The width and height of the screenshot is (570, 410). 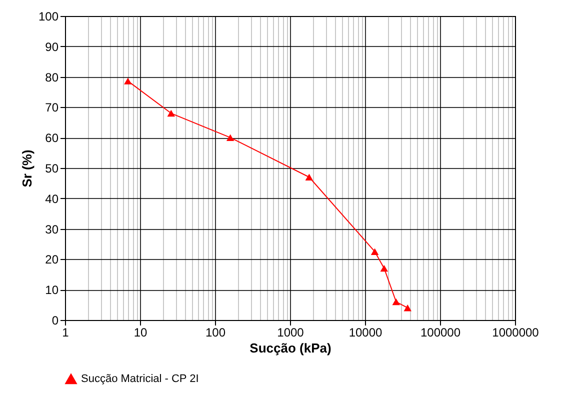 What do you see at coordinates (516, 333) in the screenshot?
I see `x-tick-label: 1000000` at bounding box center [516, 333].